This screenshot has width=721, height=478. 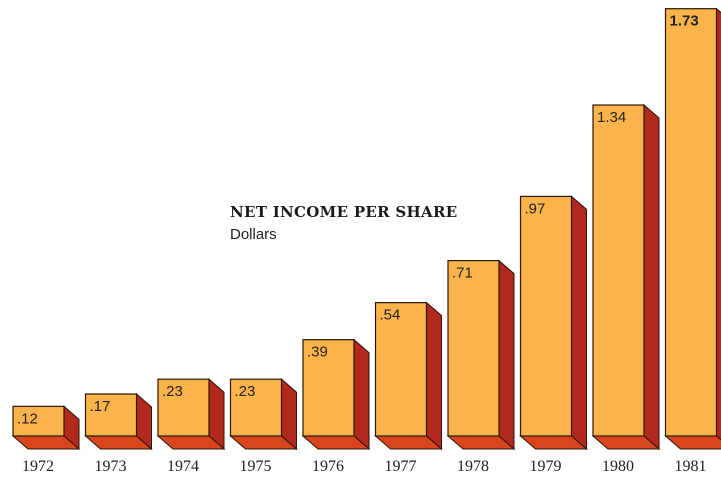 I want to click on year-label: 1979, so click(x=546, y=466).